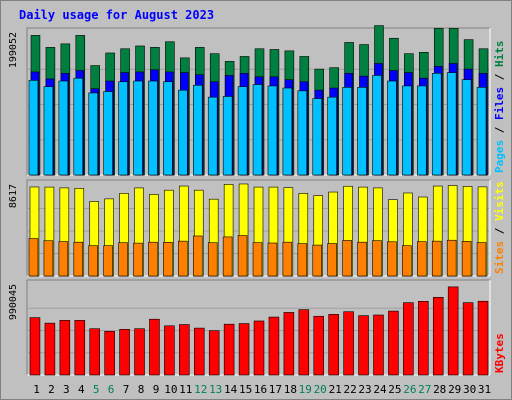 The height and width of the screenshot is (400, 512). Describe the element at coordinates (499, 54) in the screenshot. I see `legend-entry-hits: Hits` at that location.